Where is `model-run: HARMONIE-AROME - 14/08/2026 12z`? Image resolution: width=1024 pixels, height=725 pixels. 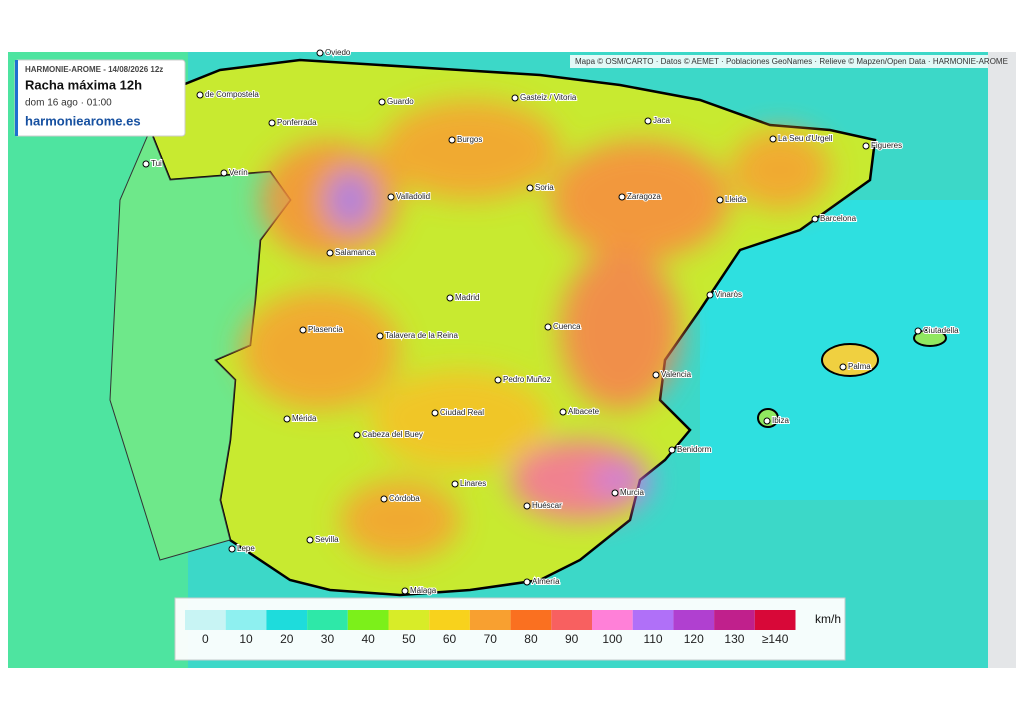 model-run: HARMONIE-AROME - 14/08/2026 12z is located at coordinates (94, 69).